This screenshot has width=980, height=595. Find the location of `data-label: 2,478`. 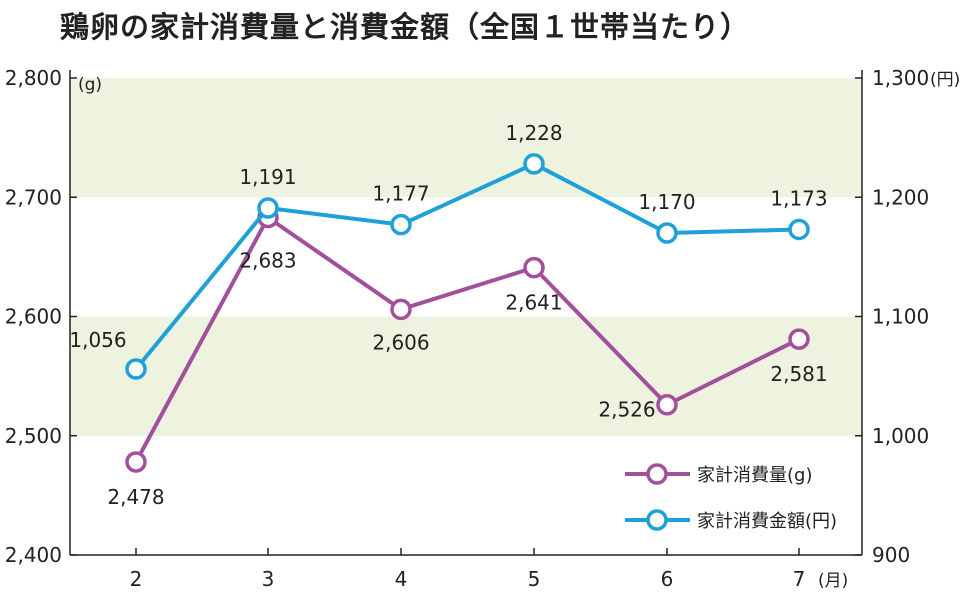

data-label: 2,478 is located at coordinates (135, 497).